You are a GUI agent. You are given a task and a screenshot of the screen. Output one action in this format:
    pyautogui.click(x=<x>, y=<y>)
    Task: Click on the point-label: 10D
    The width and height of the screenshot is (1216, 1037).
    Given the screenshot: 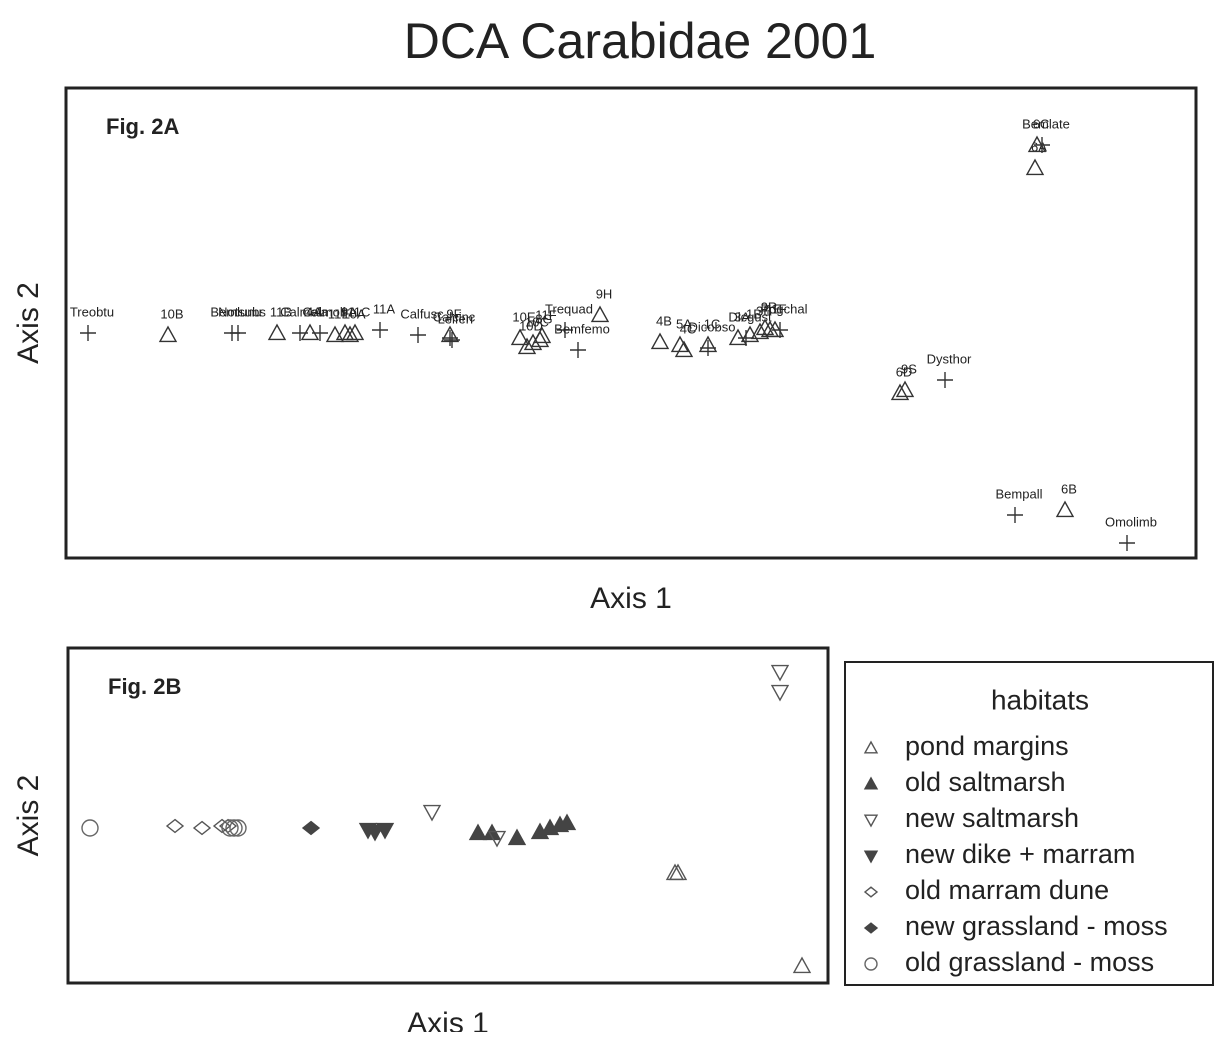 What is the action you would take?
    pyautogui.click(x=531, y=325)
    